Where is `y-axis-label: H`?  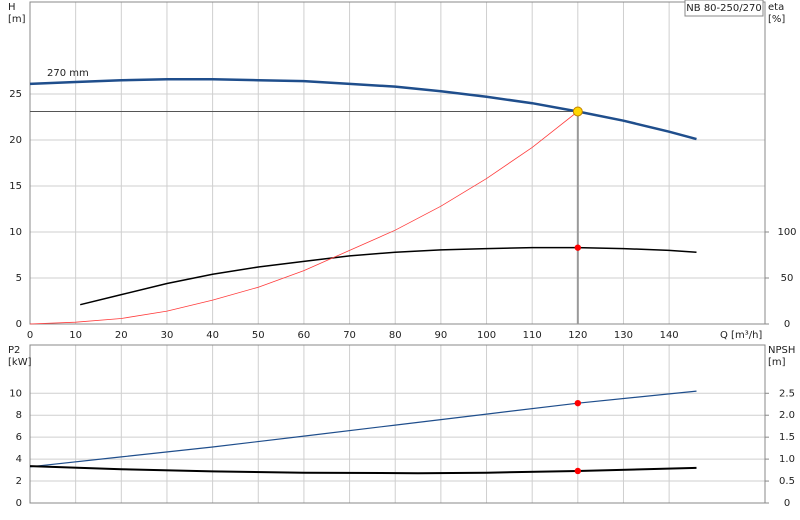
y-axis-label: H is located at coordinates (12, 7).